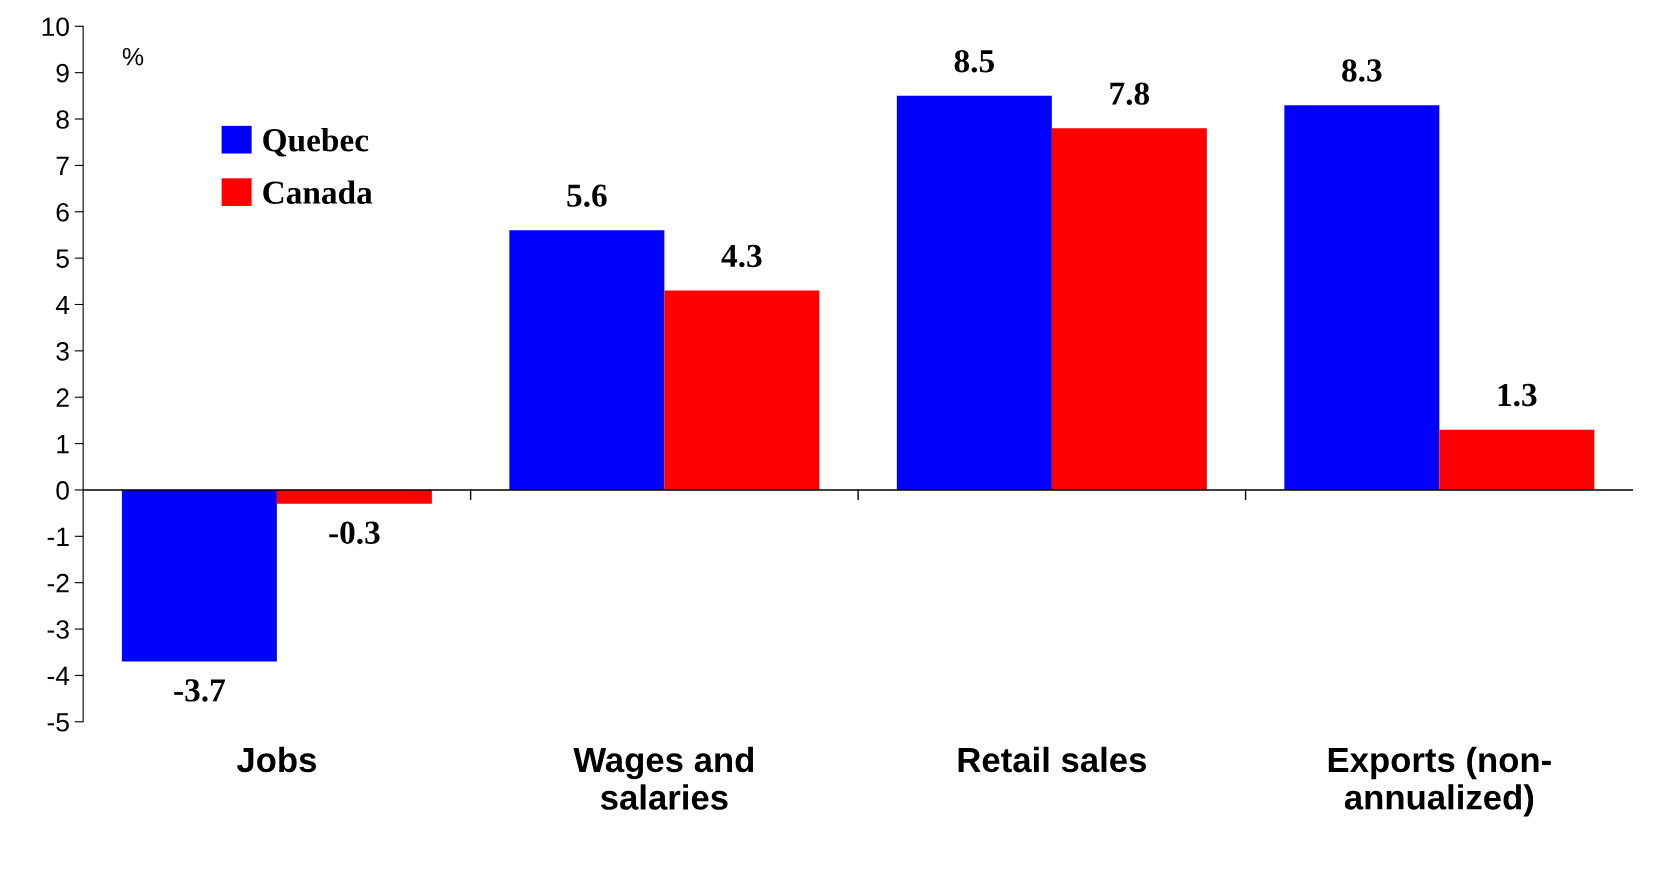 The width and height of the screenshot is (1663, 877). Describe the element at coordinates (62, 119) in the screenshot. I see `y-tick-label: 8` at that location.